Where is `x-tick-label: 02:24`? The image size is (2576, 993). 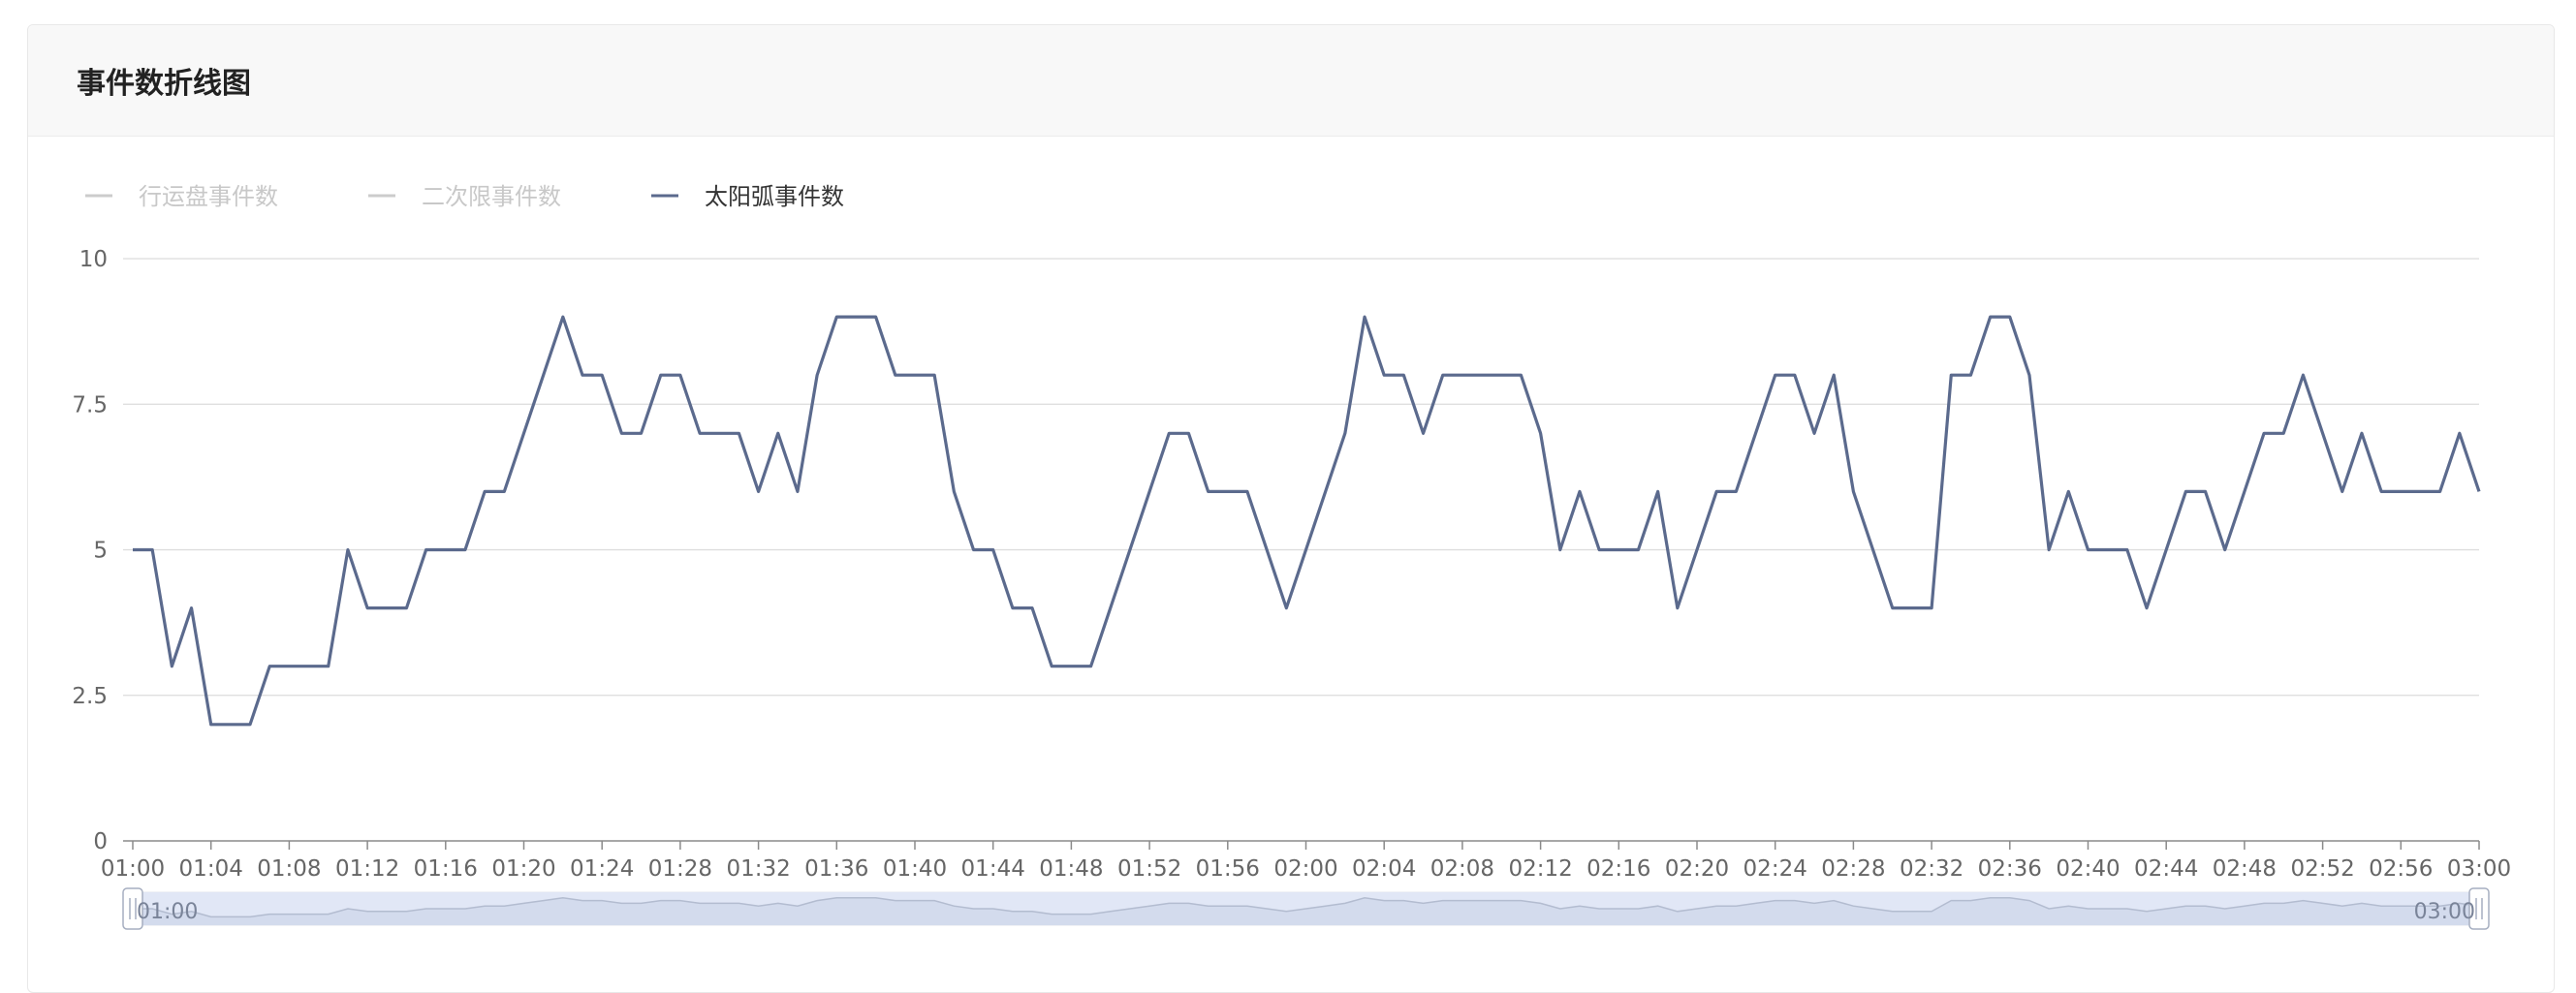
x-tick-label: 02:24 is located at coordinates (1775, 869).